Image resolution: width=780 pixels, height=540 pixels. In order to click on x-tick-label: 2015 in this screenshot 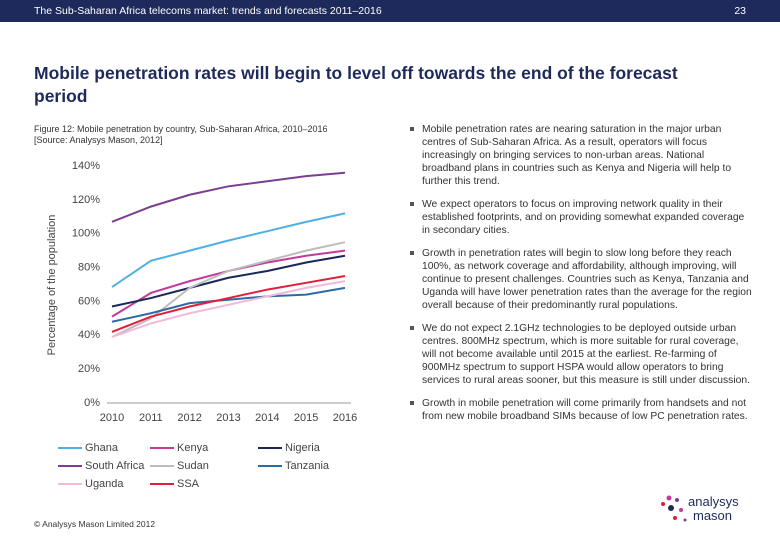, I will do `click(306, 418)`.